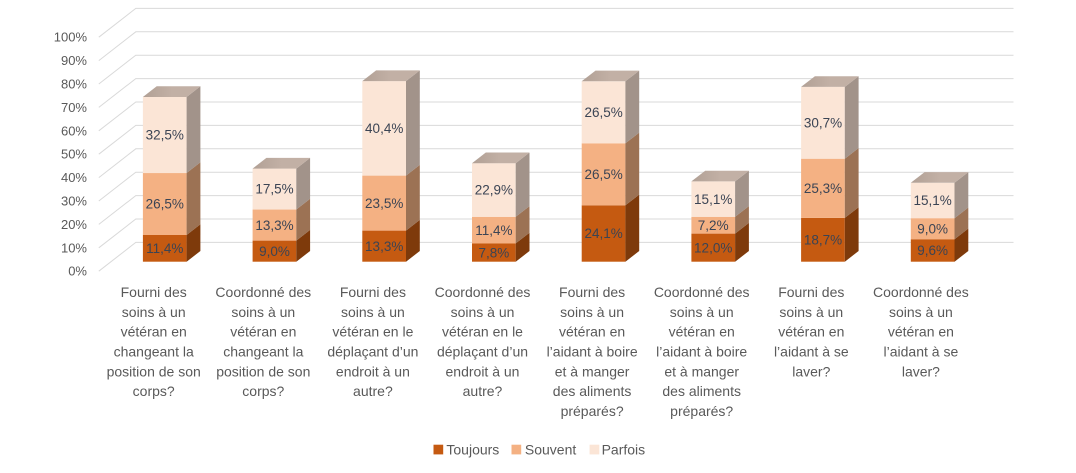  I want to click on svg-text: Souvent, so click(550, 449).